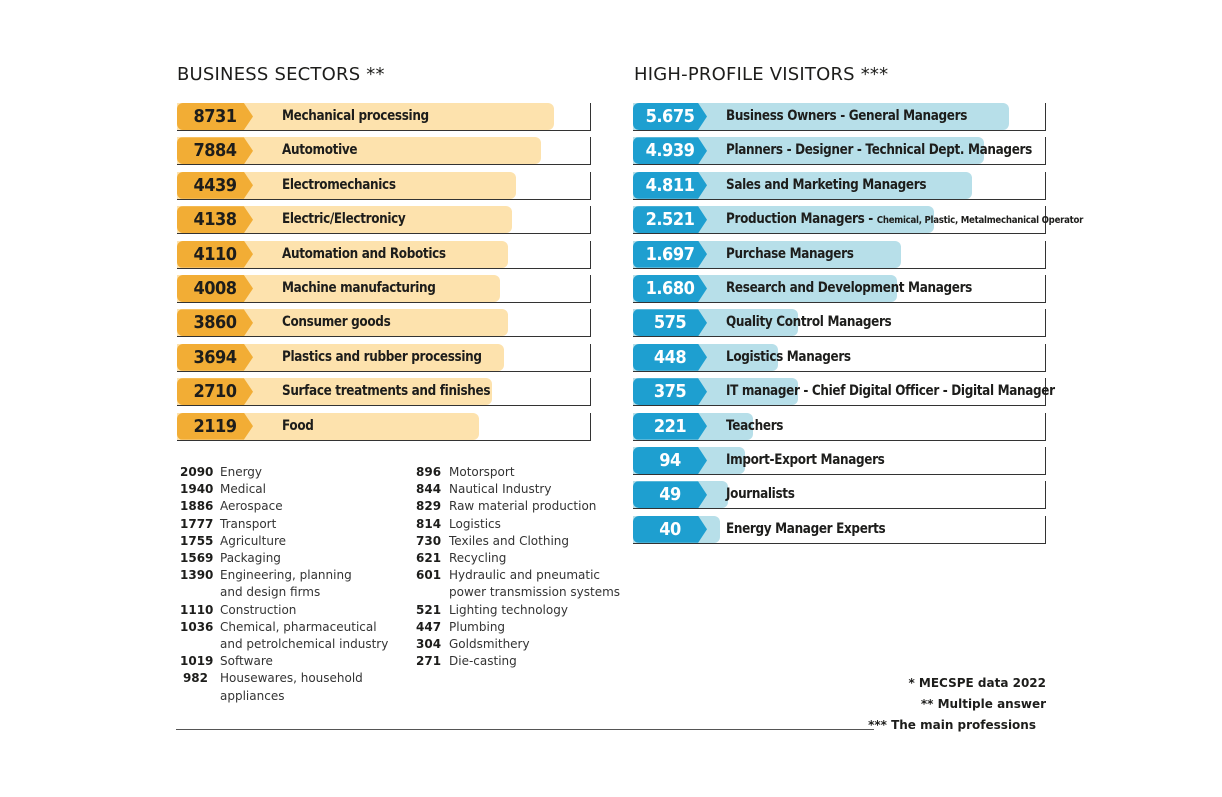 The height and width of the screenshot is (797, 1222). What do you see at coordinates (248, 523) in the screenshot?
I see `sector-name: Transport` at bounding box center [248, 523].